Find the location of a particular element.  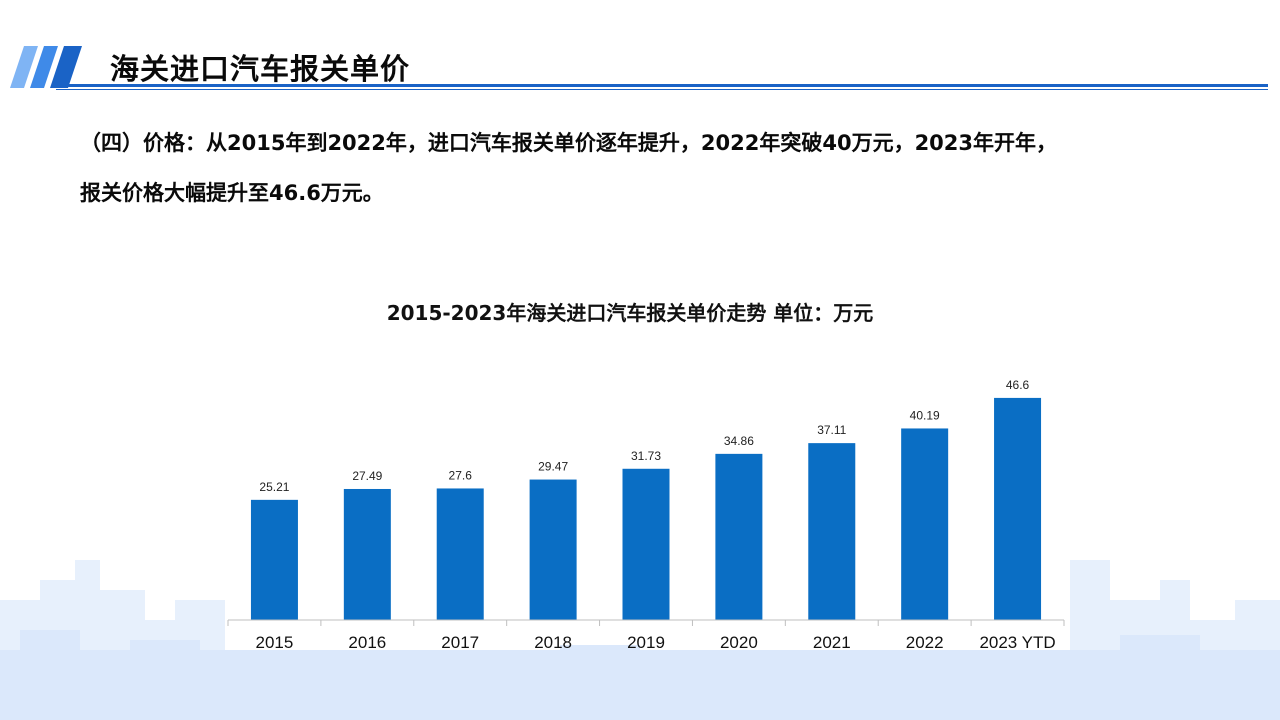

x-tick-label-1: 2016 is located at coordinates (367, 642).